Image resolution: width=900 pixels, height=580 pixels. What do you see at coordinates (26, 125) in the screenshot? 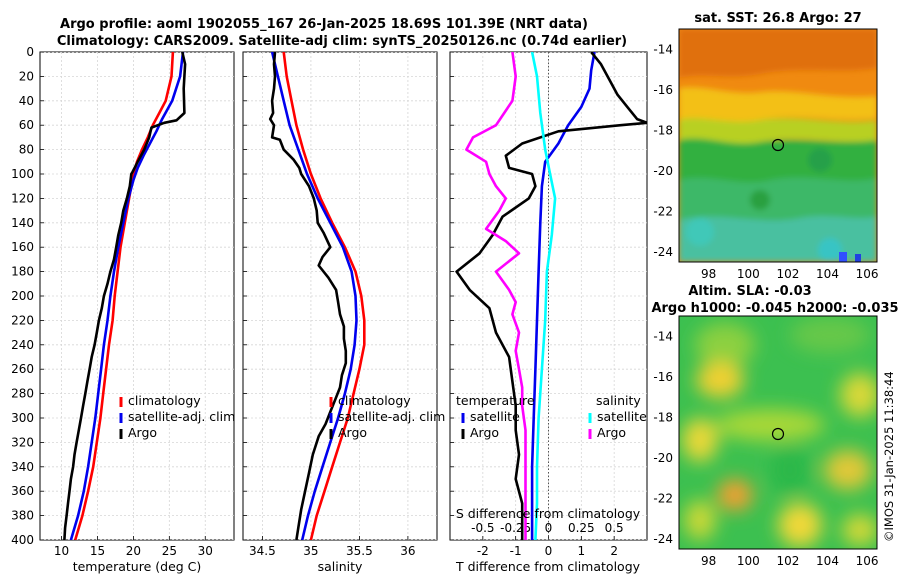
I see `y-tick-label: 60` at bounding box center [26, 125].